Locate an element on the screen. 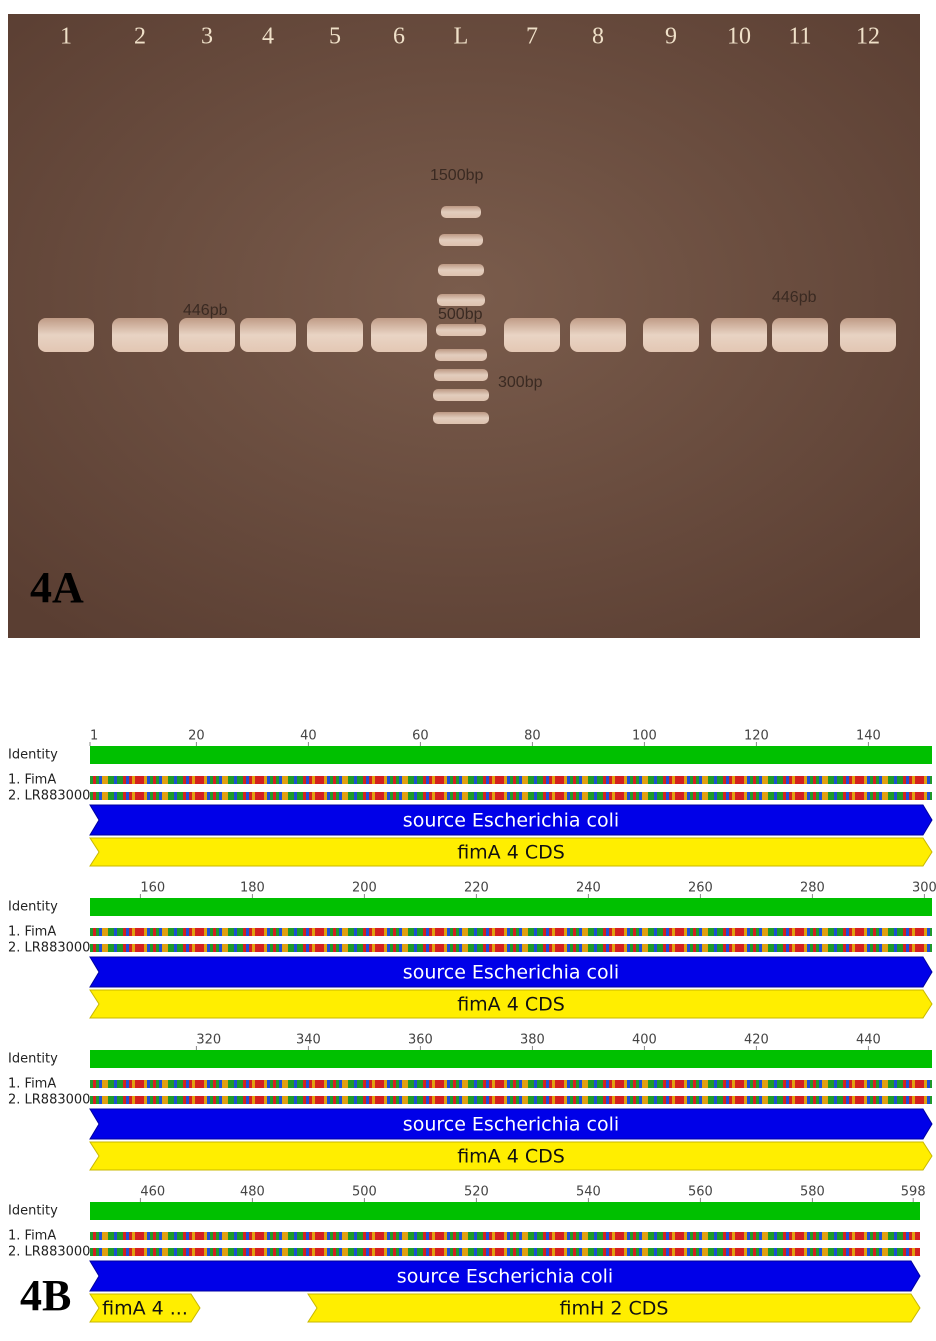 The image size is (936, 1341). lane-label: 12 is located at coordinates (868, 37).